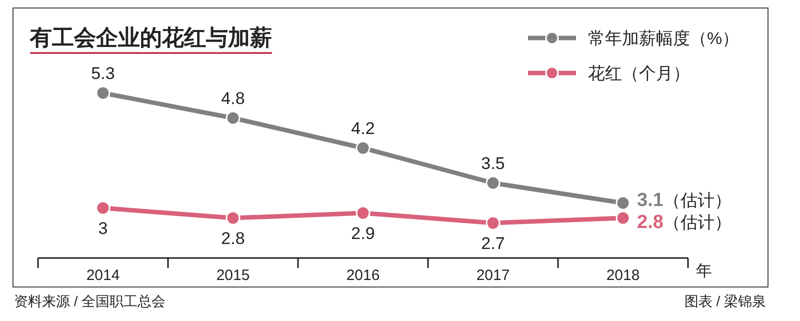  I want to click on chart-title: 有工会企业的花红与加薪, so click(150, 37).